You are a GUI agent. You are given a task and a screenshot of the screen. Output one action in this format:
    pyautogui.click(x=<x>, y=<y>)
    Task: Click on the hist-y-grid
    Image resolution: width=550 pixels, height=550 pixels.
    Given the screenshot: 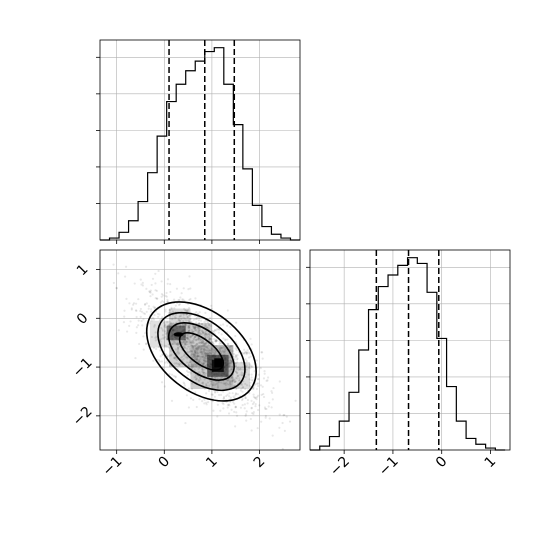 What is the action you would take?
    pyautogui.click(x=410, y=350)
    